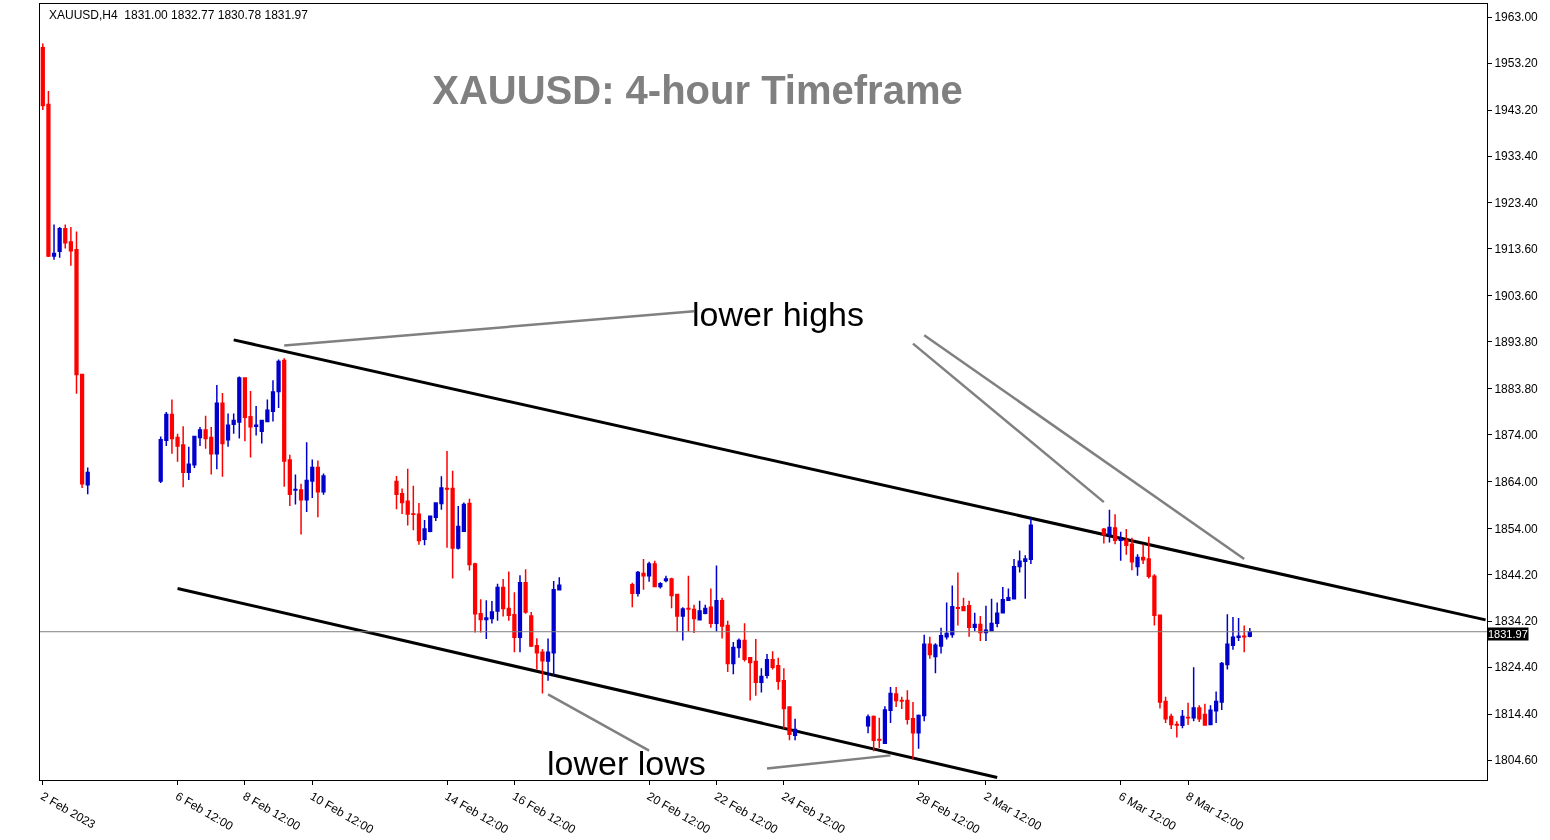 The height and width of the screenshot is (840, 1550). Describe the element at coordinates (746, 813) in the screenshot. I see `x-tick-label: 22 Feb 12:00` at that location.